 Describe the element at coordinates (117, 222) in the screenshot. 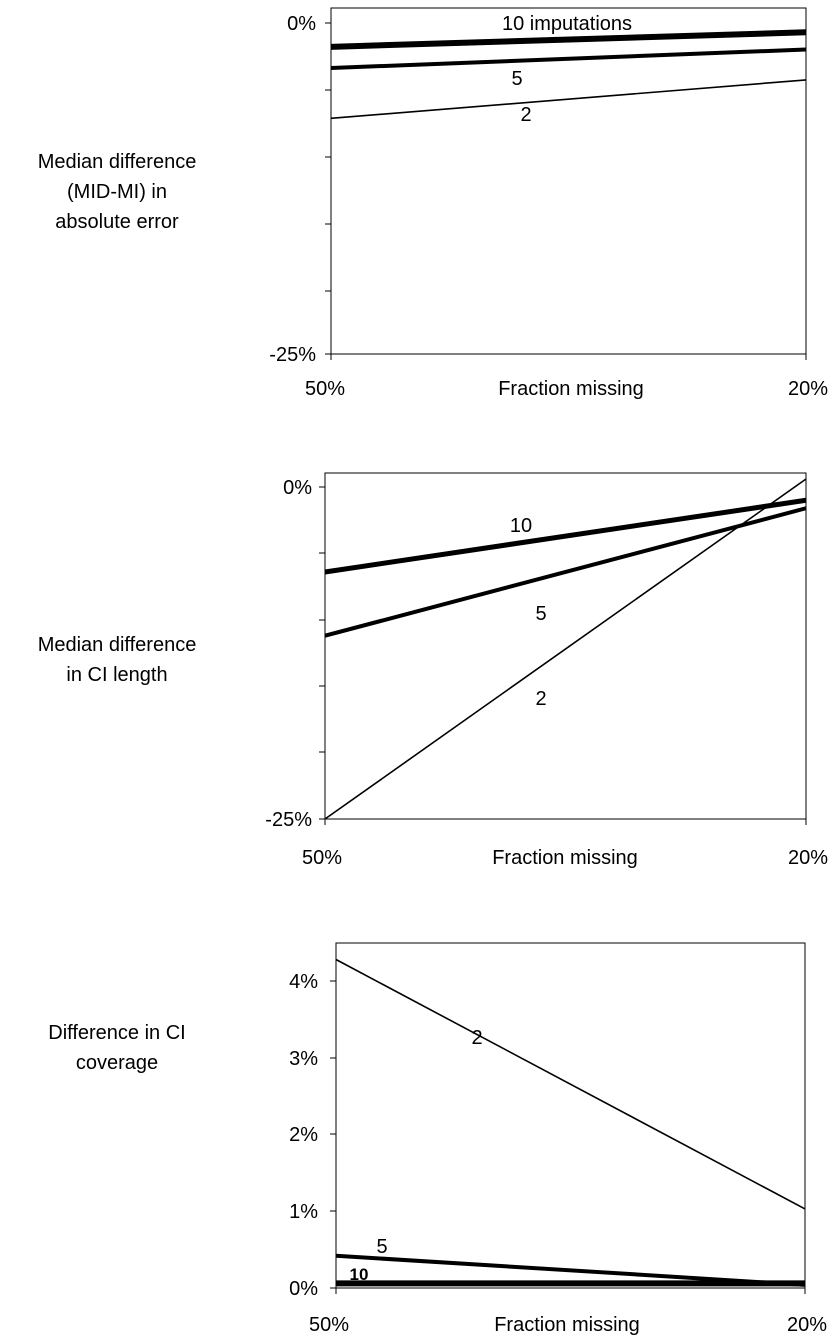

I see `y-axis-label-line-3: absolute error` at that location.